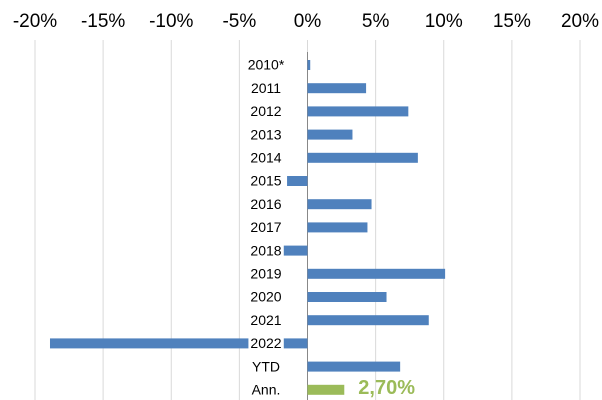  Describe the element at coordinates (512, 21) in the screenshot. I see `x-tick-label: 15%` at that location.